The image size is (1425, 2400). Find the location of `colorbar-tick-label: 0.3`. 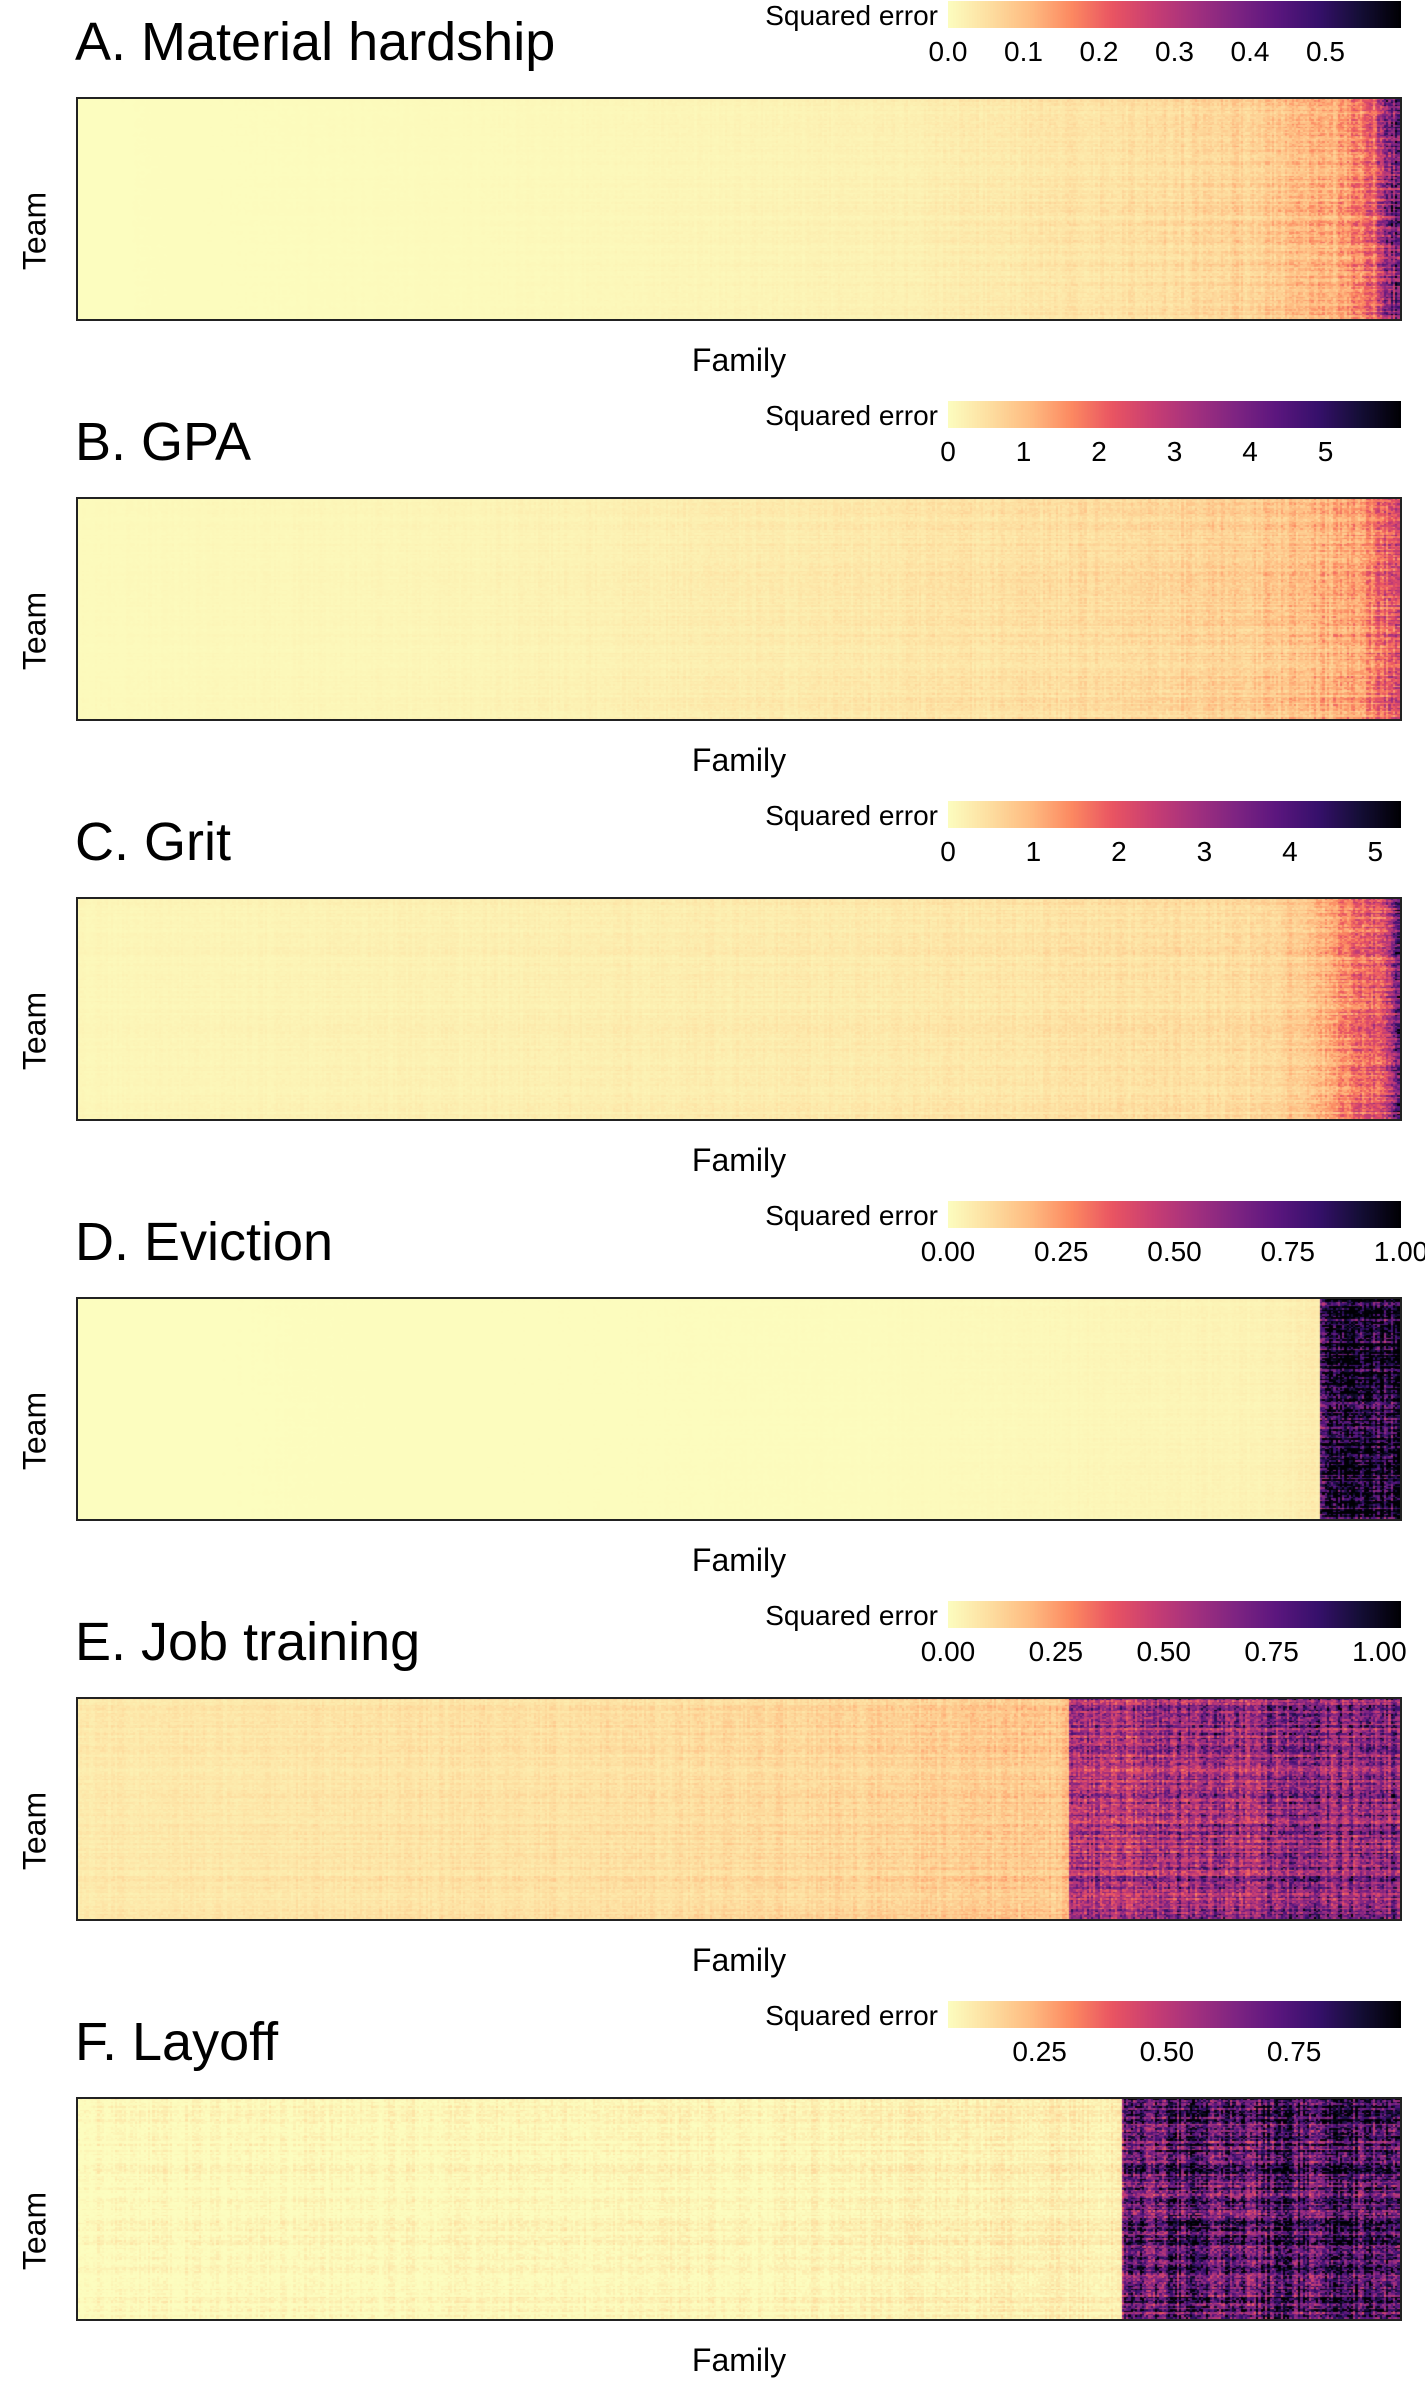

colorbar-tick-label: 0.3 is located at coordinates (1174, 51).